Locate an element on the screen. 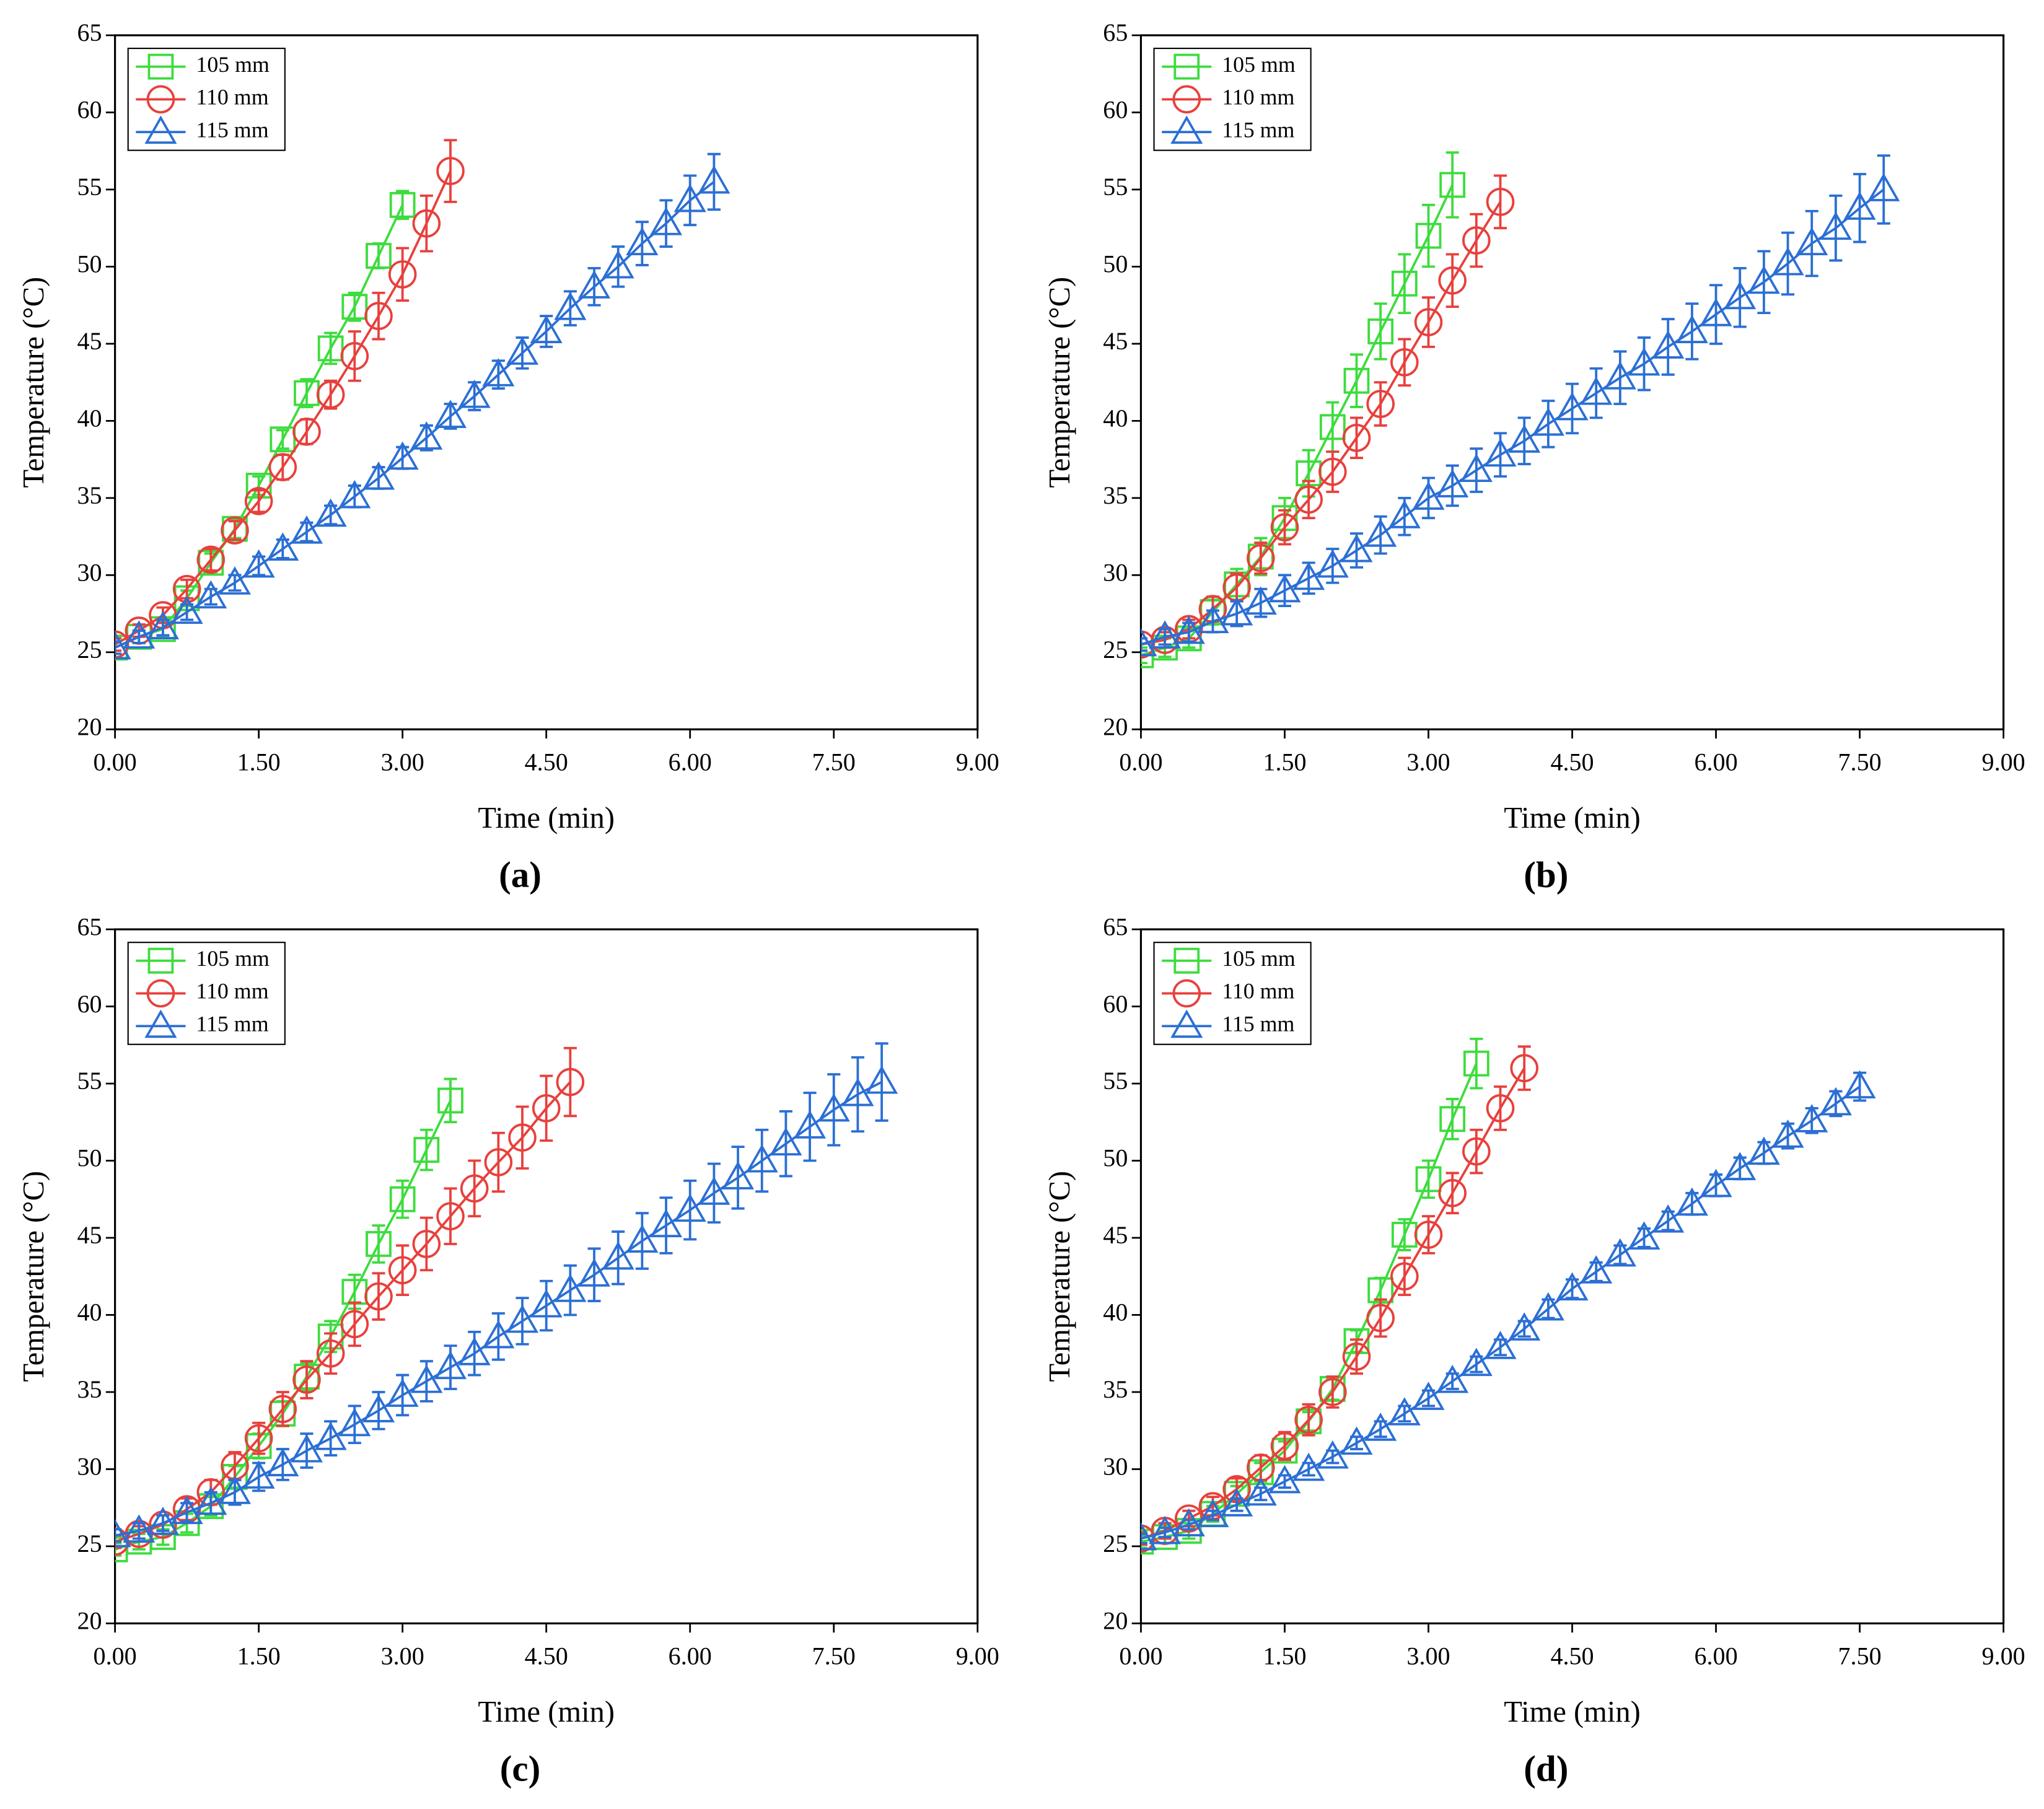 This screenshot has height=1809, width=2044. y-axis-label: Temperature (°C) is located at coordinates (1059, 382).